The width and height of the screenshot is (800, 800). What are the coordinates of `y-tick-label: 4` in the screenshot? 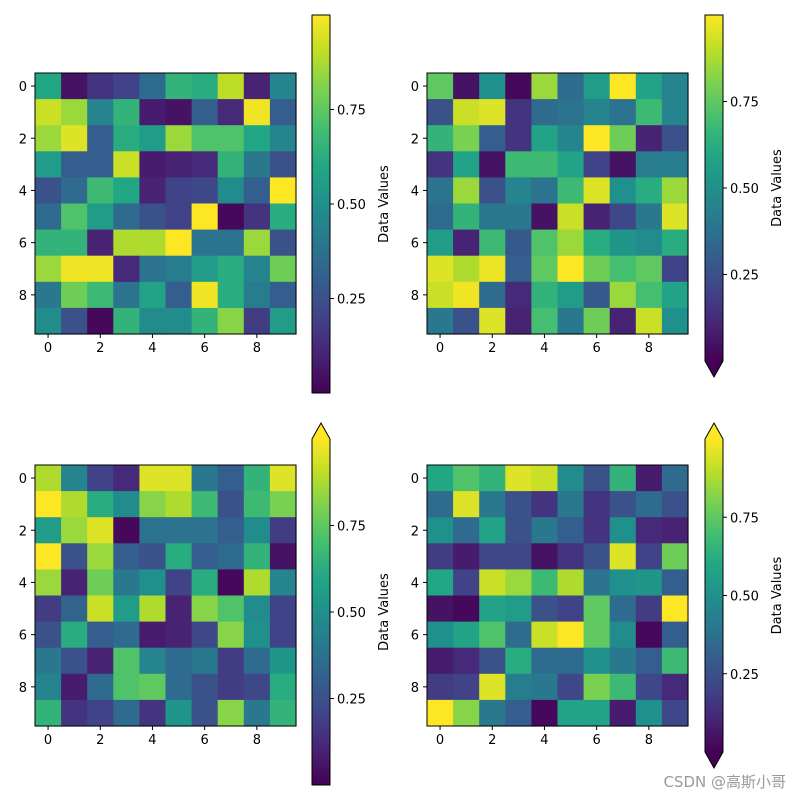 It's located at (415, 191).